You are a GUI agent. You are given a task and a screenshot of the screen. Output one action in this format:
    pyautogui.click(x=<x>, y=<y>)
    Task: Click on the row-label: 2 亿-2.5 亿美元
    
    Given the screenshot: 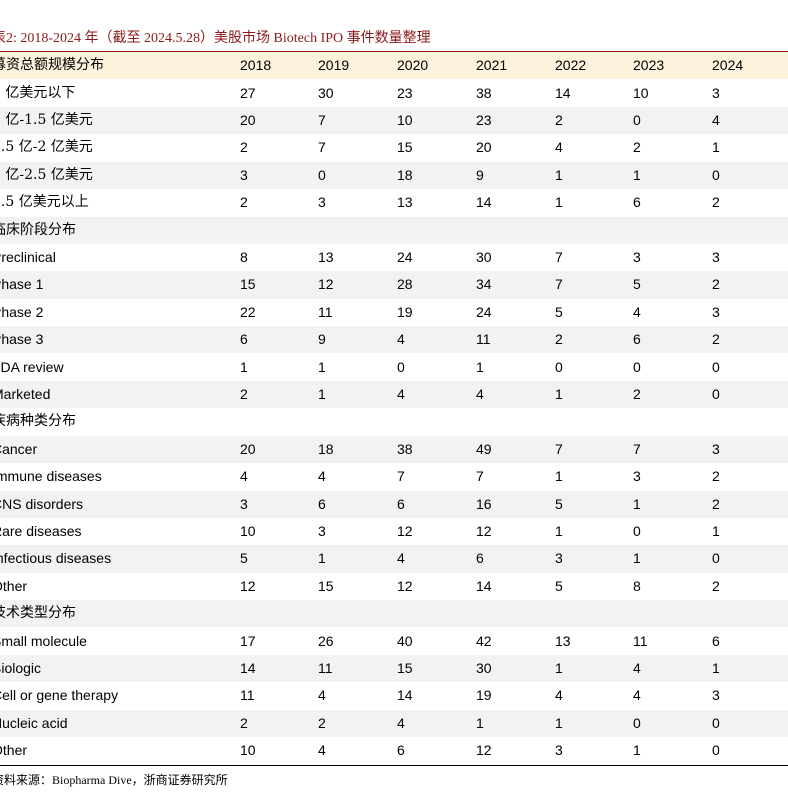 What is the action you would take?
    pyautogui.click(x=46, y=174)
    